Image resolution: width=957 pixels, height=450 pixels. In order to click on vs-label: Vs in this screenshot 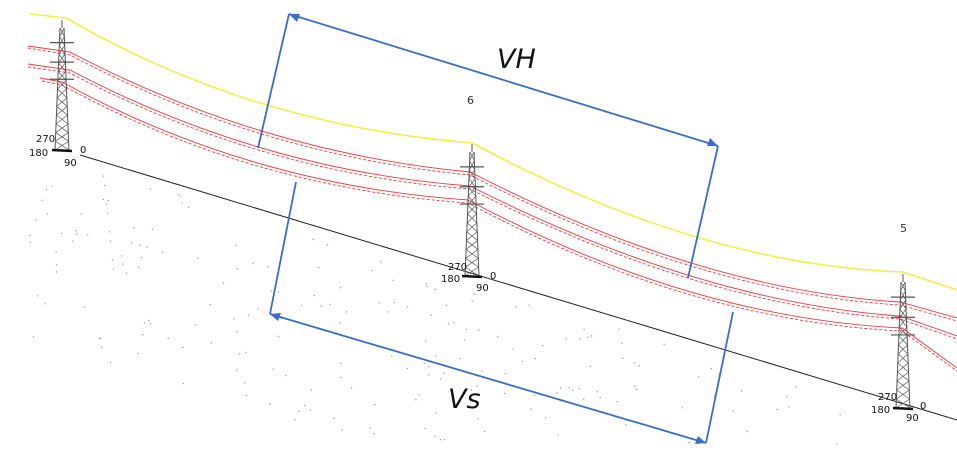, I will do `click(464, 399)`.